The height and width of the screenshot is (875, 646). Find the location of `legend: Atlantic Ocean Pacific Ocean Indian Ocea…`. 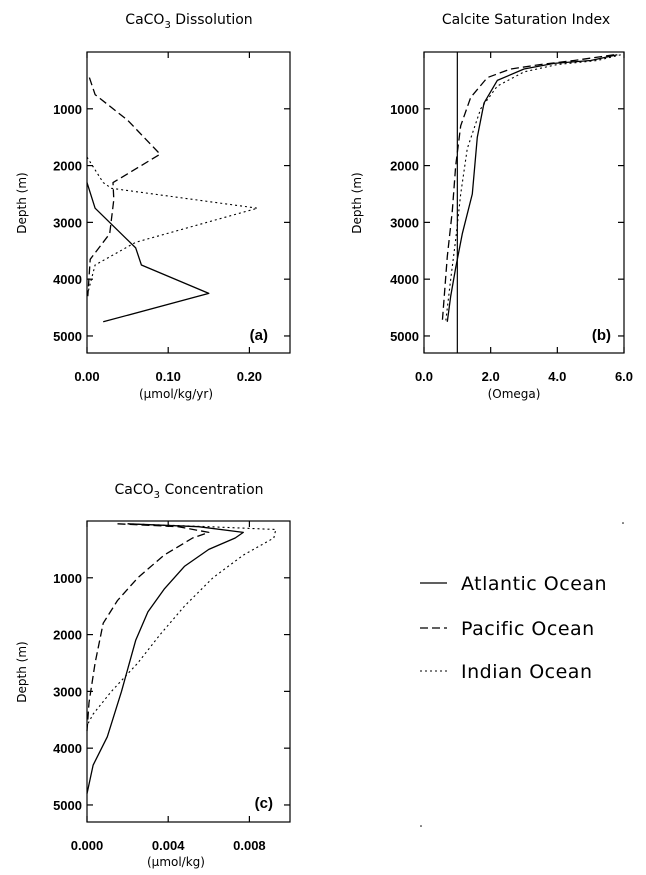

legend: Atlantic Ocean Pacific Ocean Indian Ocea… is located at coordinates (513, 628).